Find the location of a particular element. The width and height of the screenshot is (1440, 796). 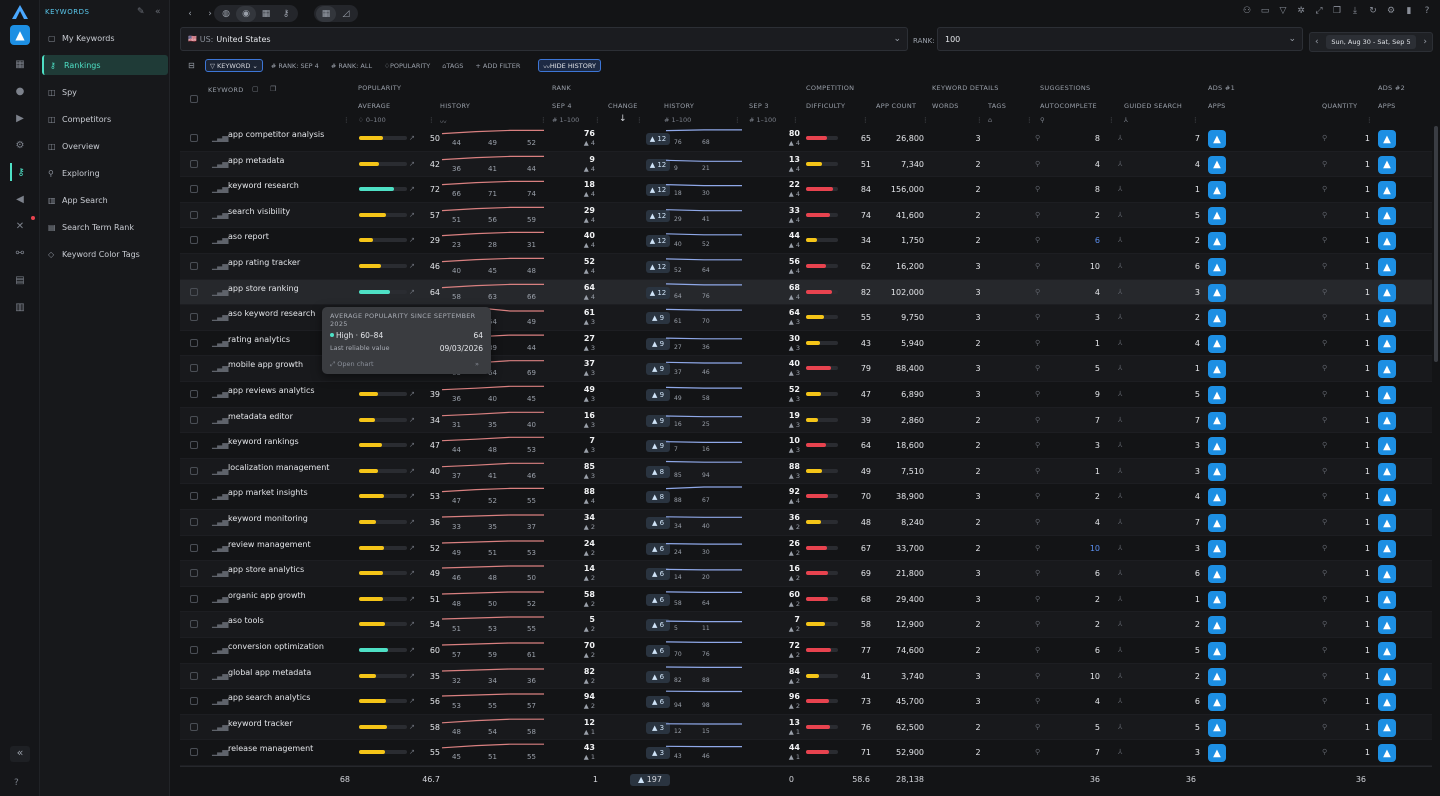

autocomplete-value: 1 is located at coordinates (1097, 343).